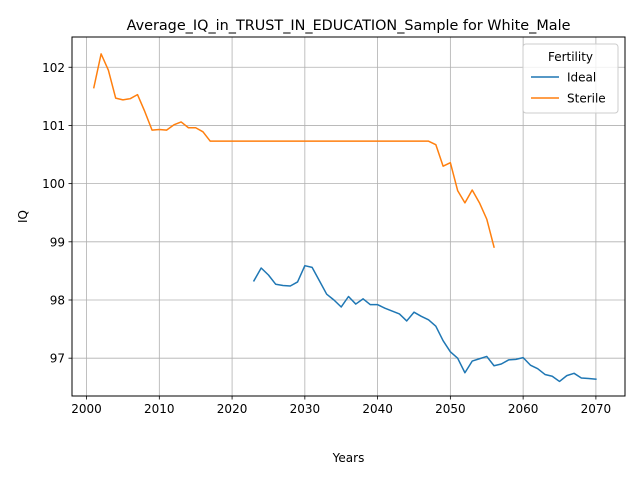  What do you see at coordinates (23, 216) in the screenshot?
I see `y-axis-label: IQ` at bounding box center [23, 216].